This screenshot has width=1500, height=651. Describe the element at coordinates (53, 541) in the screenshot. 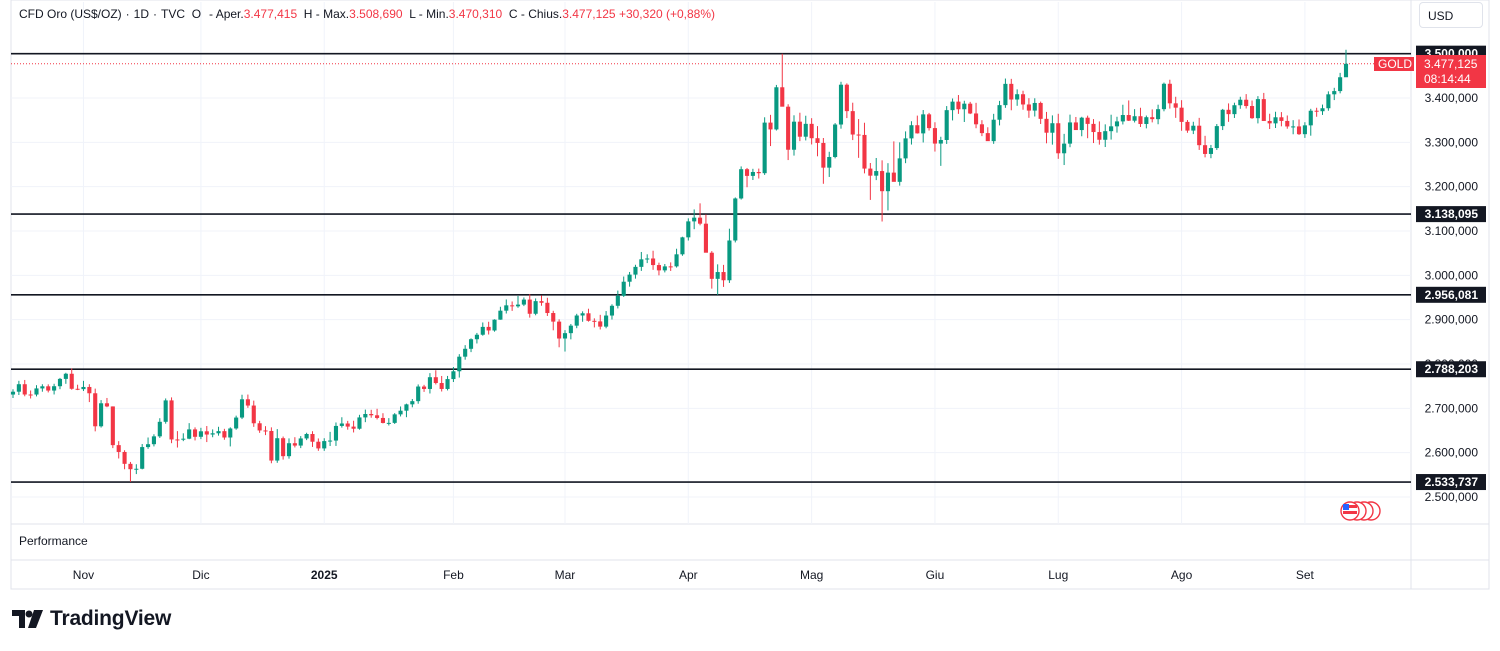

I see `performance-label: Performance` at that location.